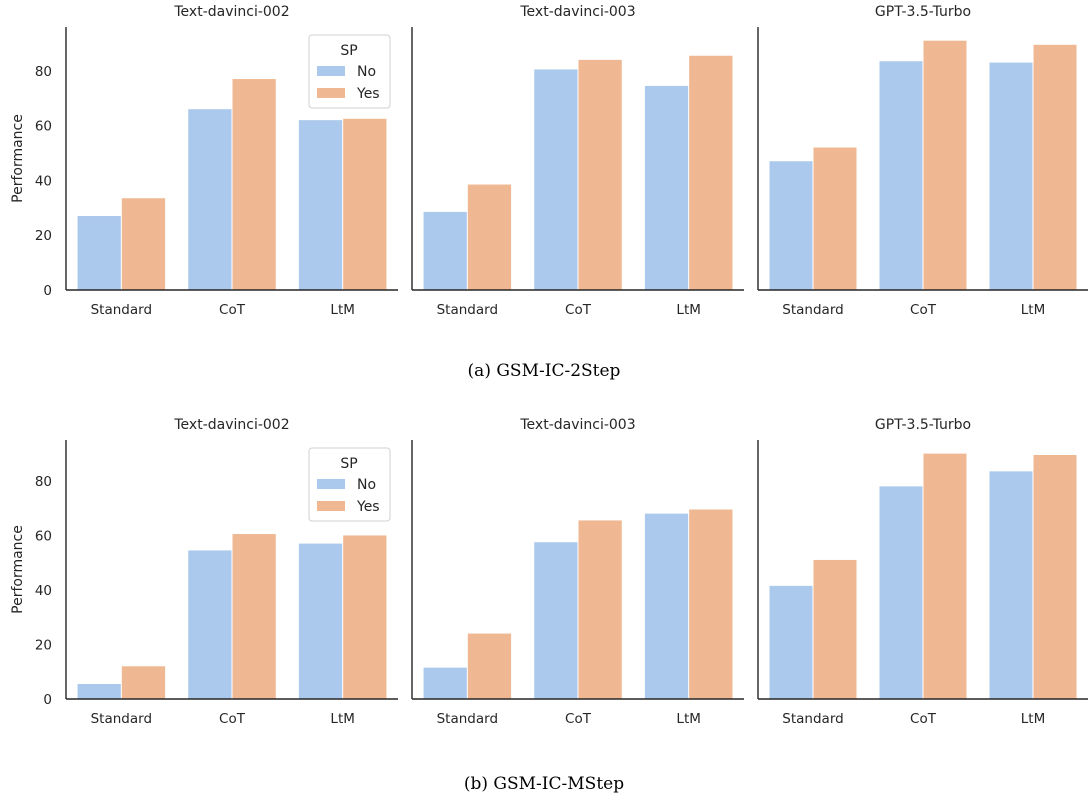 The width and height of the screenshot is (1089, 796). I want to click on panel-b-3: GPT-3.5-Turbo Standard CoT LtM, so click(922, 572).